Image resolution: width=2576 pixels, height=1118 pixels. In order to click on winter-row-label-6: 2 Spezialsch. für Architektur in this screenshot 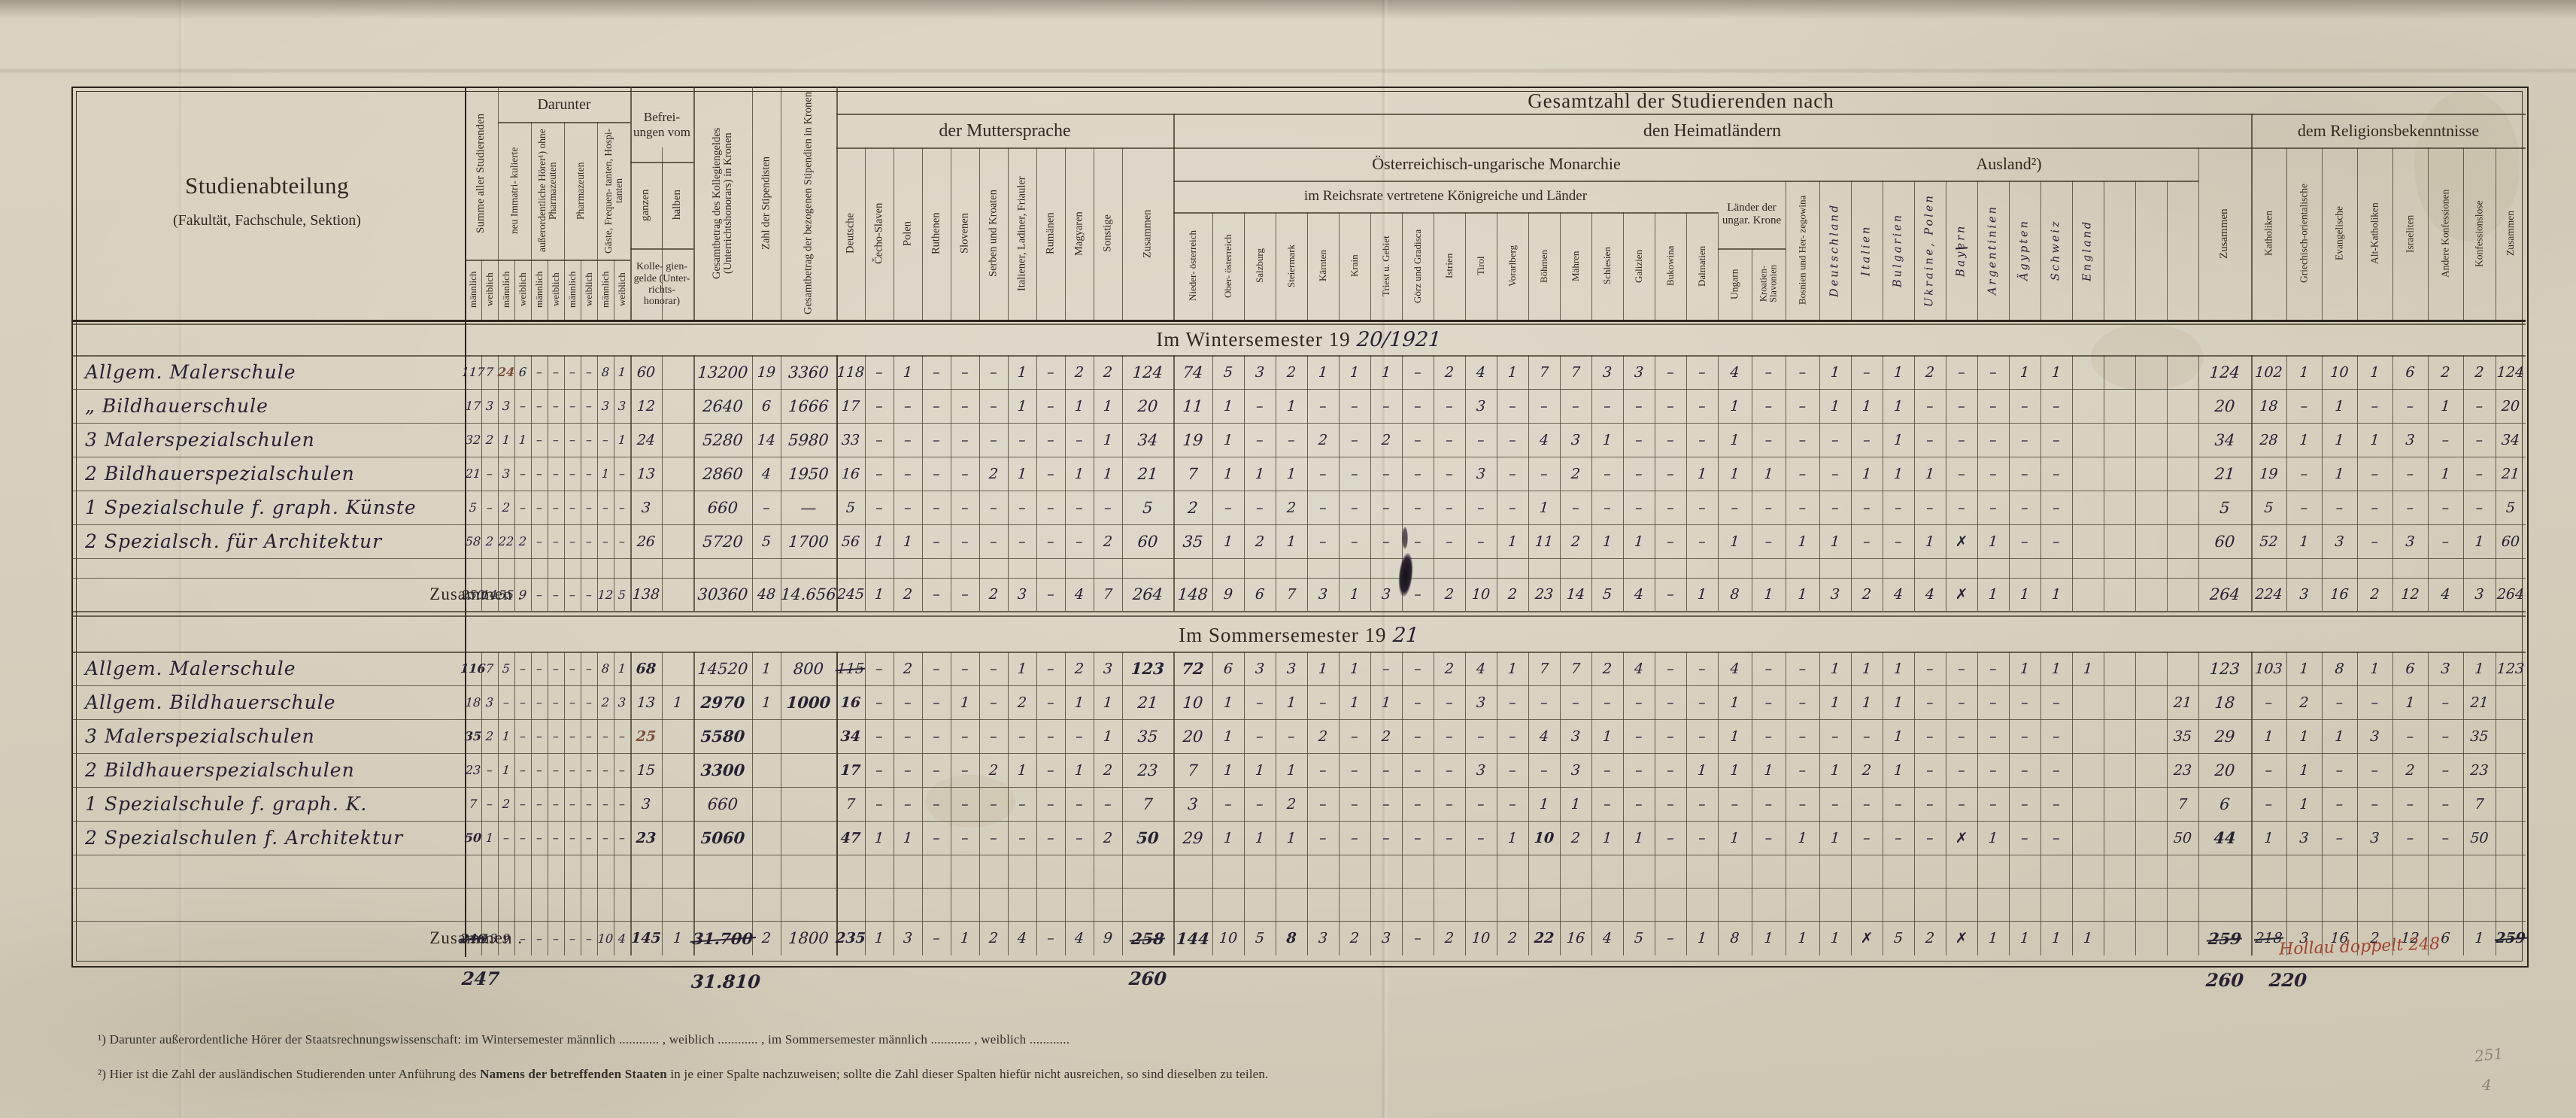, I will do `click(234, 541)`.